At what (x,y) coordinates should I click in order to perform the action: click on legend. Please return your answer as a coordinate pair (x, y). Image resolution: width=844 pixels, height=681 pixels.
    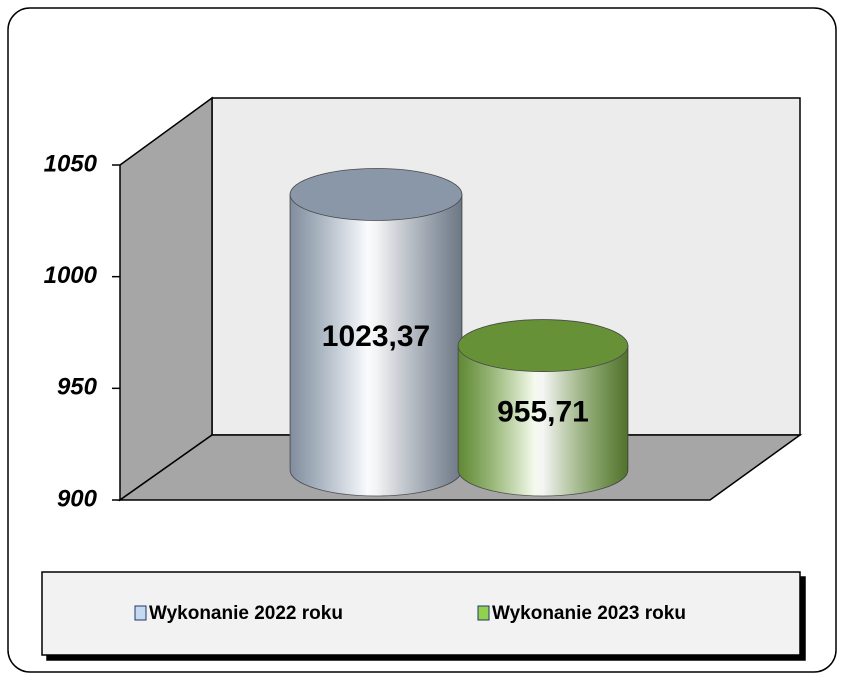
    Looking at the image, I should click on (421, 613).